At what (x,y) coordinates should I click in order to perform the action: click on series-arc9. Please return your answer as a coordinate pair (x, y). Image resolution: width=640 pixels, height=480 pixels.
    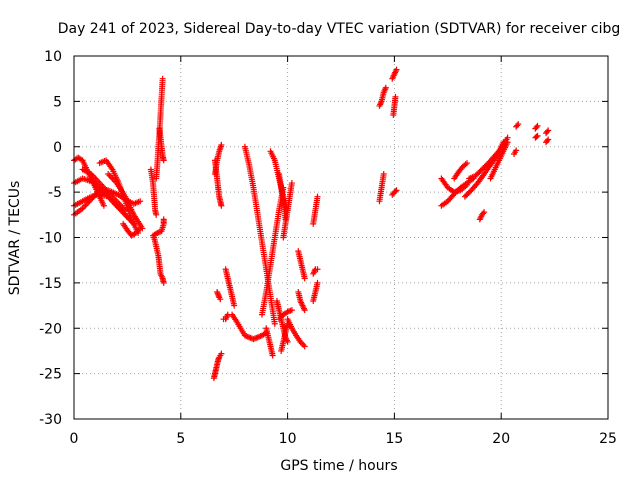
    Looking at the image, I should click on (153, 192).